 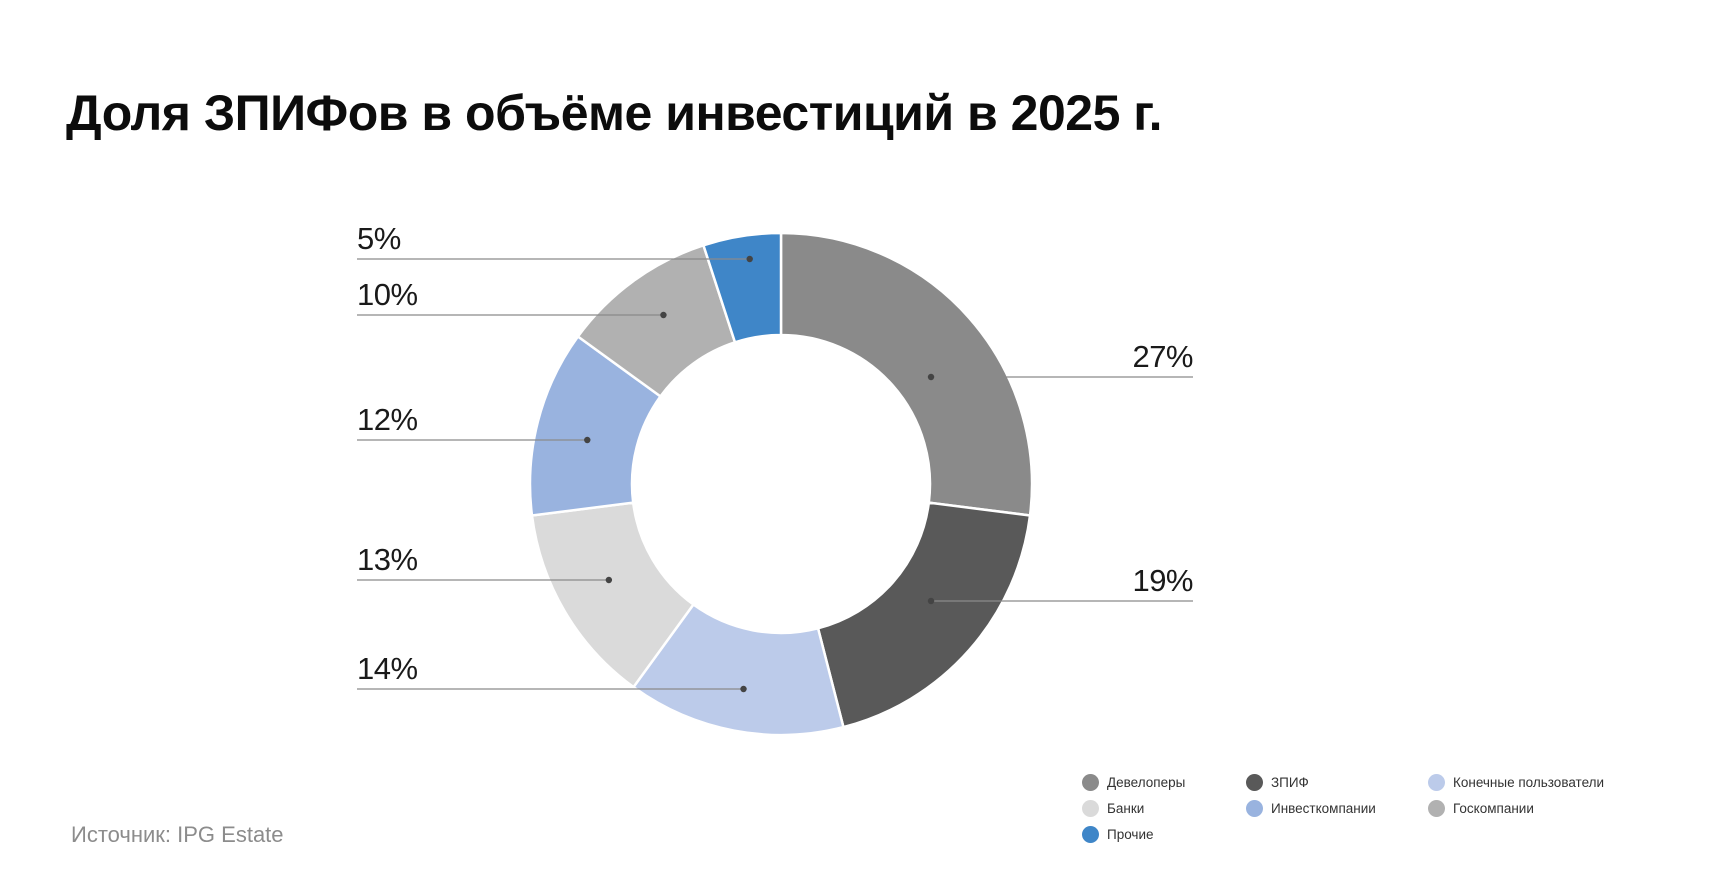 I want to click on legend-label: Конечные пользователи, so click(x=1529, y=782).